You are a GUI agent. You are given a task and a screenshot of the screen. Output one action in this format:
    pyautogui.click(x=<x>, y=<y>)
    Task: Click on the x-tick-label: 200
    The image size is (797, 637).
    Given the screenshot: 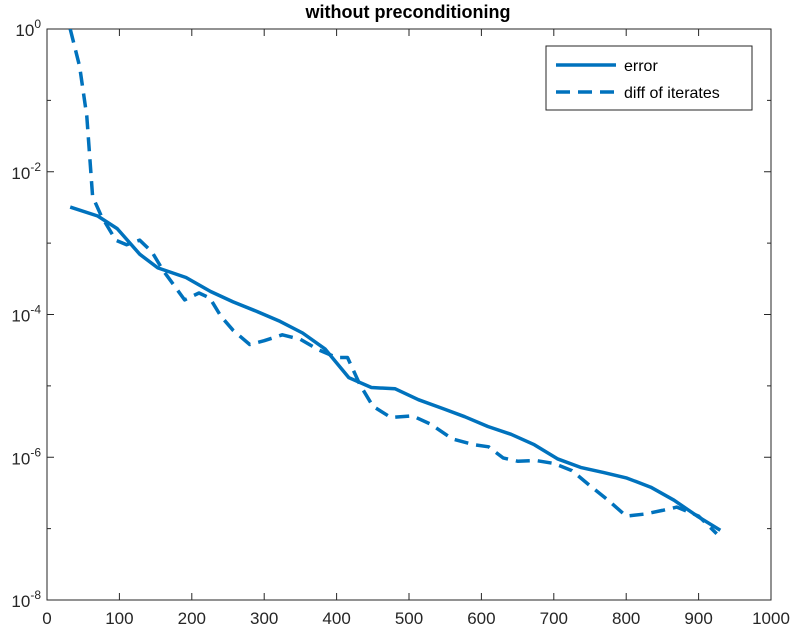 What is the action you would take?
    pyautogui.click(x=192, y=618)
    